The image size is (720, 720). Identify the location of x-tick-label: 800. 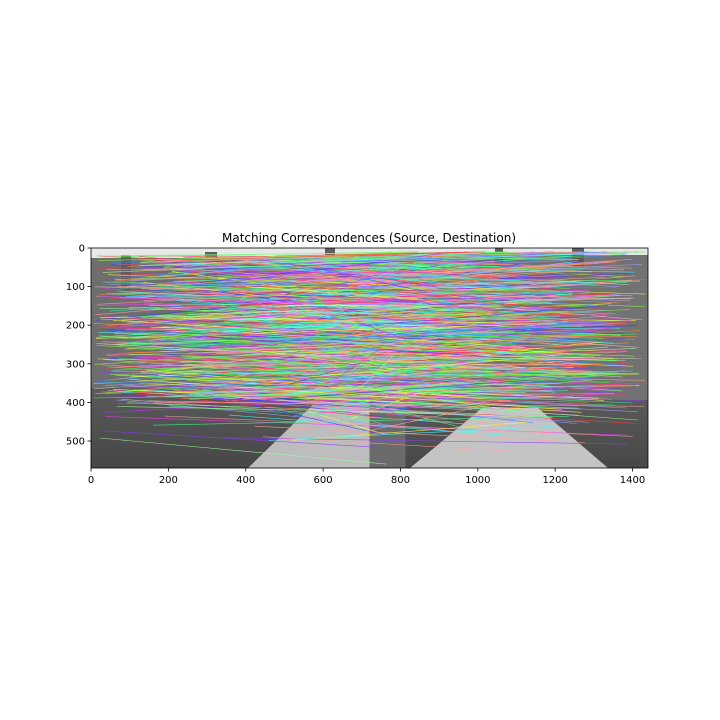
(400, 480).